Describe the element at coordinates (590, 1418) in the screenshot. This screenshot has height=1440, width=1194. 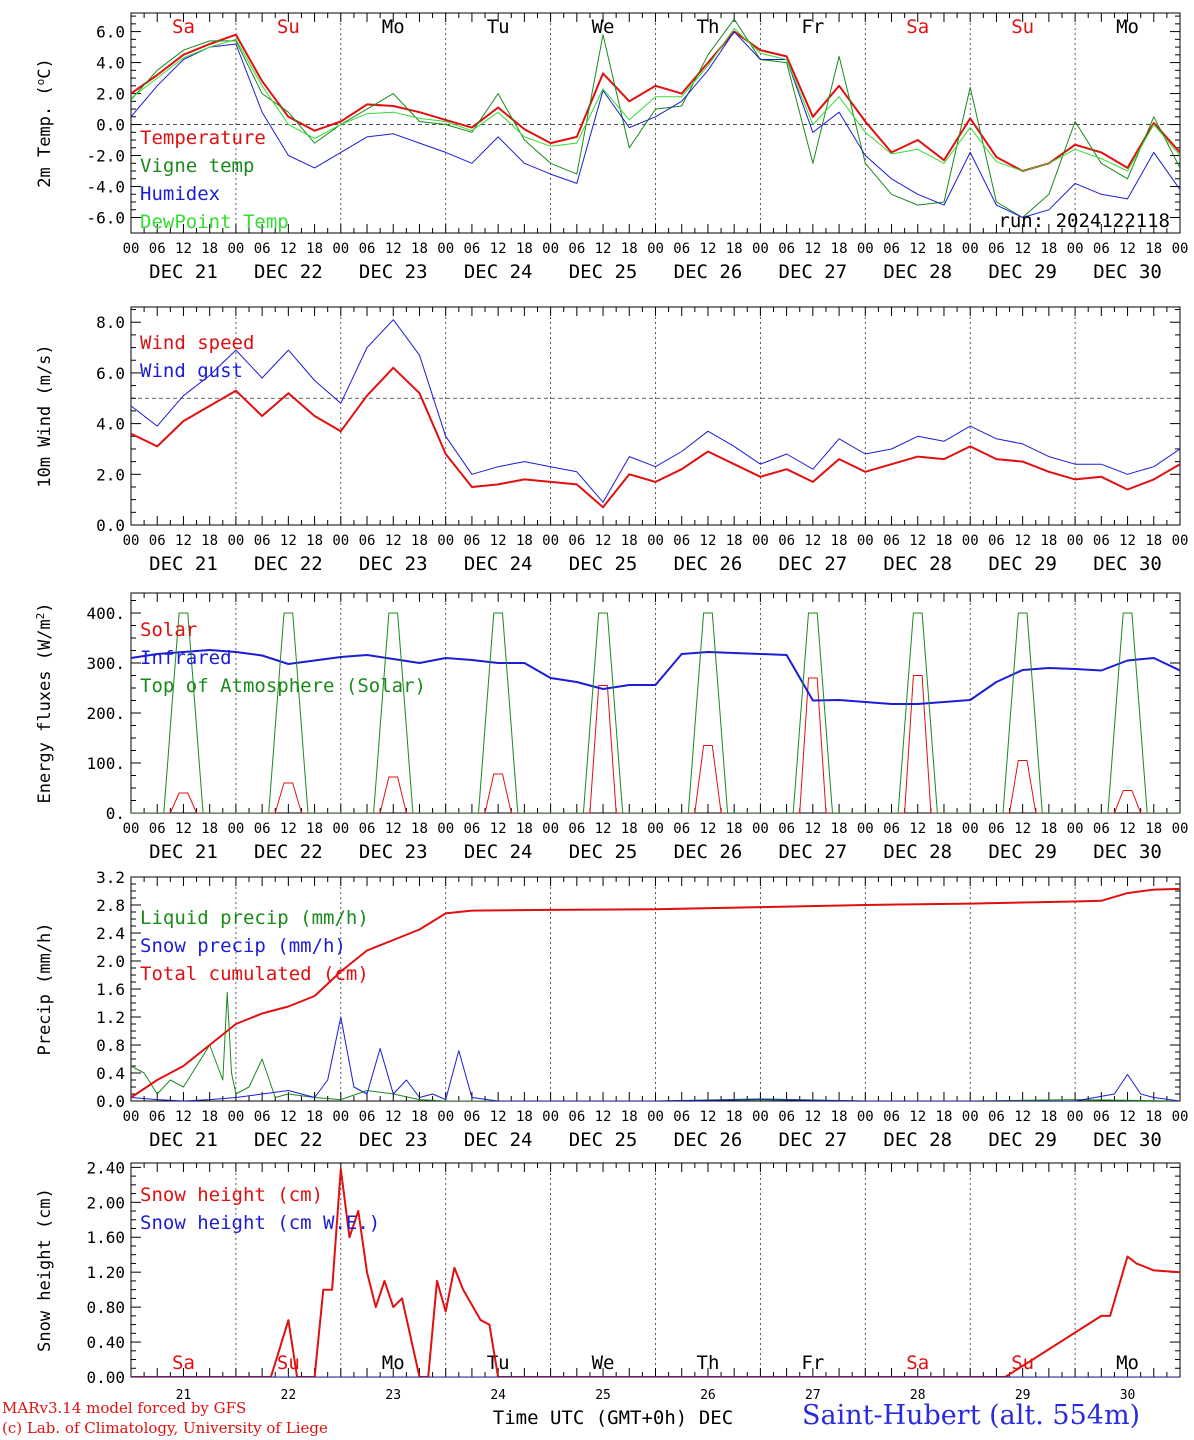
I see `x-axis-title: Time UTC (GMT+0h)` at that location.